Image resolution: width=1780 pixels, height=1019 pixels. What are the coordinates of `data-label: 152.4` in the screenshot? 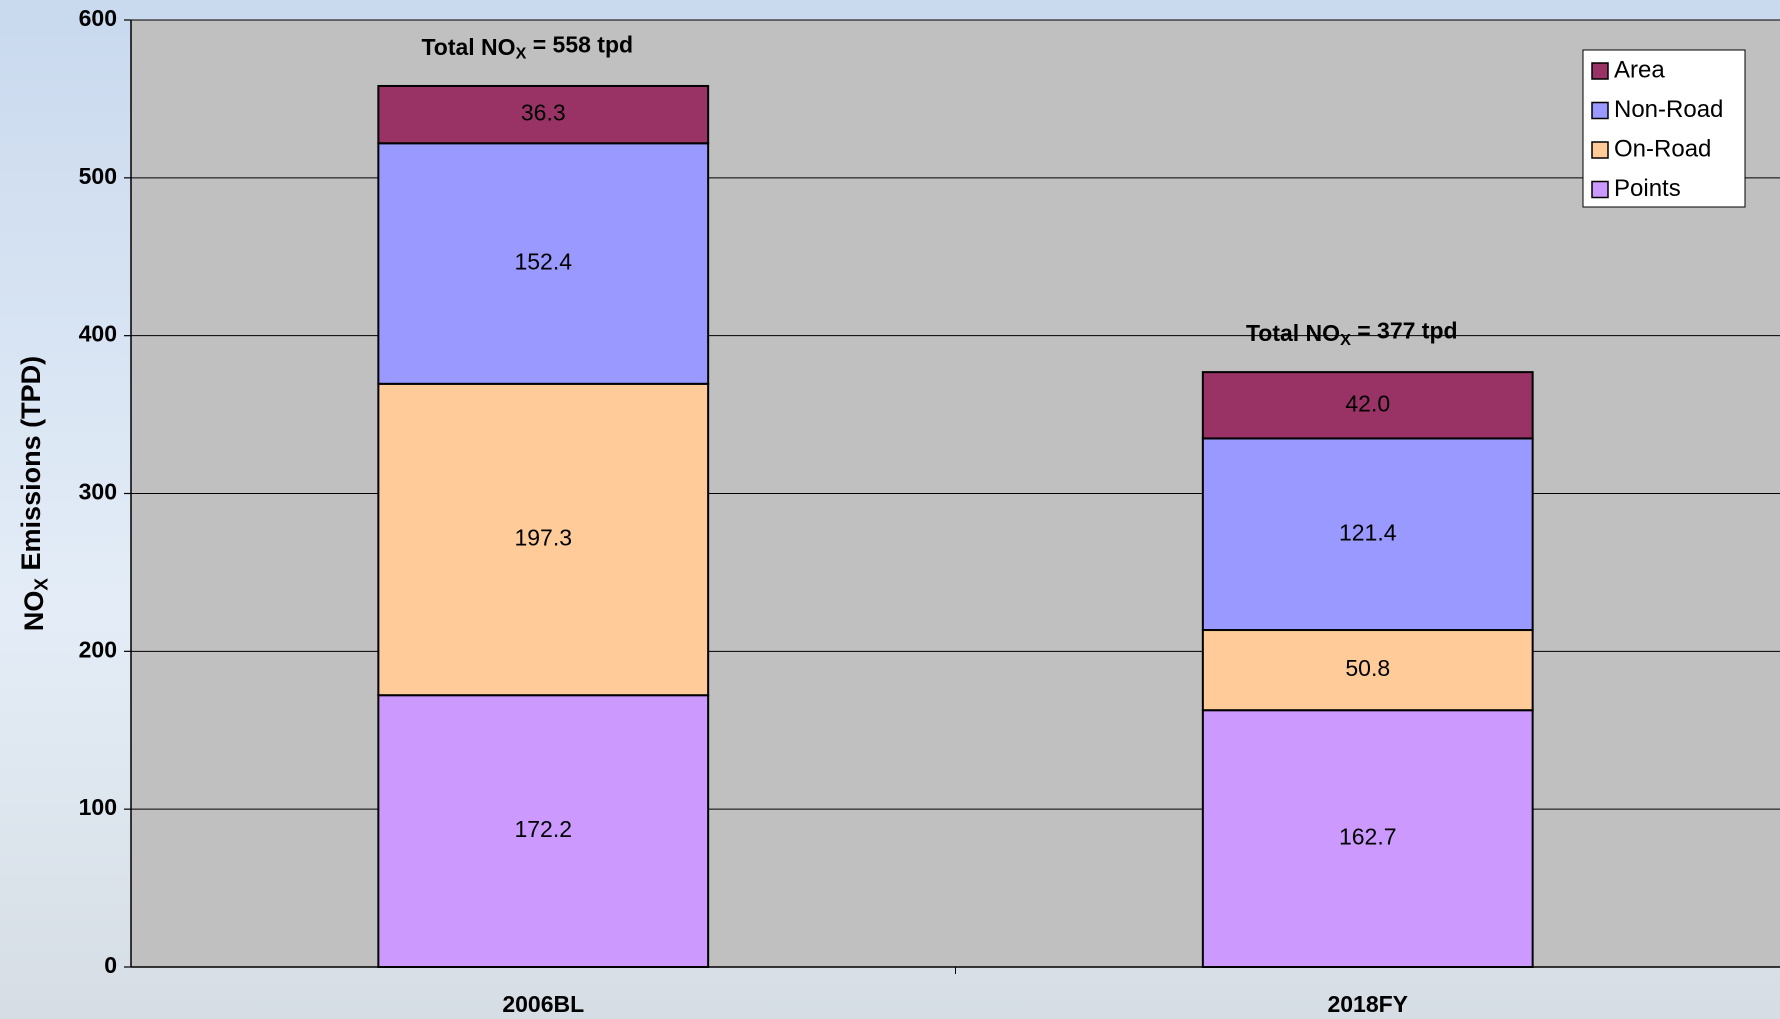 It's located at (543, 262).